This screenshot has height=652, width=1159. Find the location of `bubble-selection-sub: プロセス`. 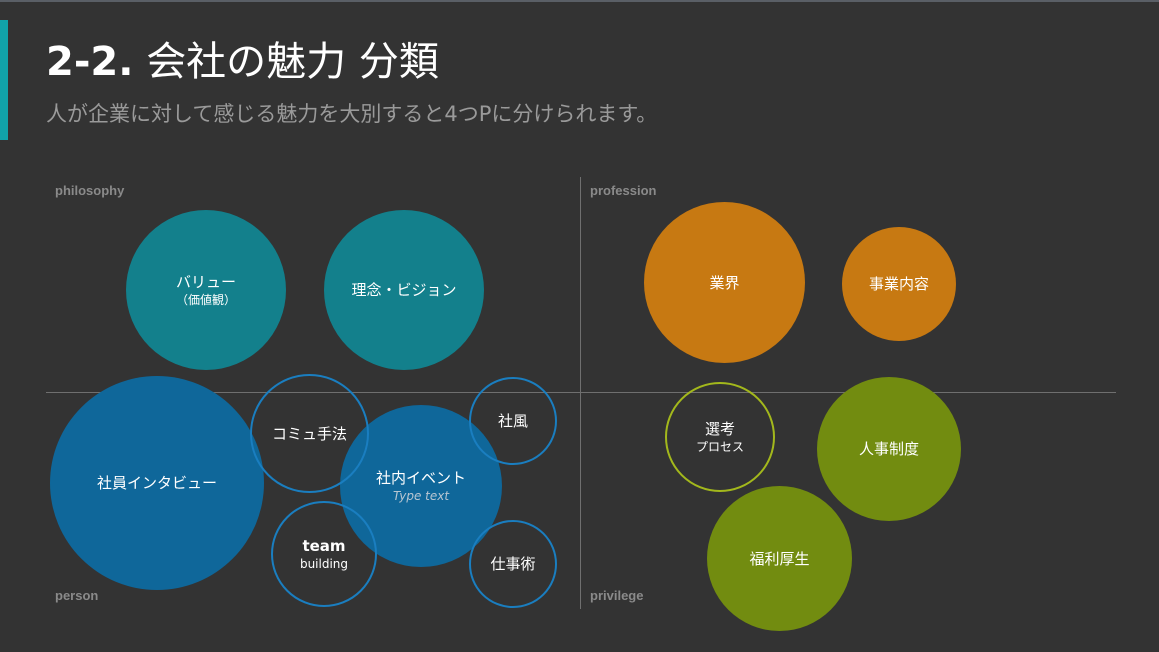

bubble-selection-sub: プロセス is located at coordinates (719, 446).